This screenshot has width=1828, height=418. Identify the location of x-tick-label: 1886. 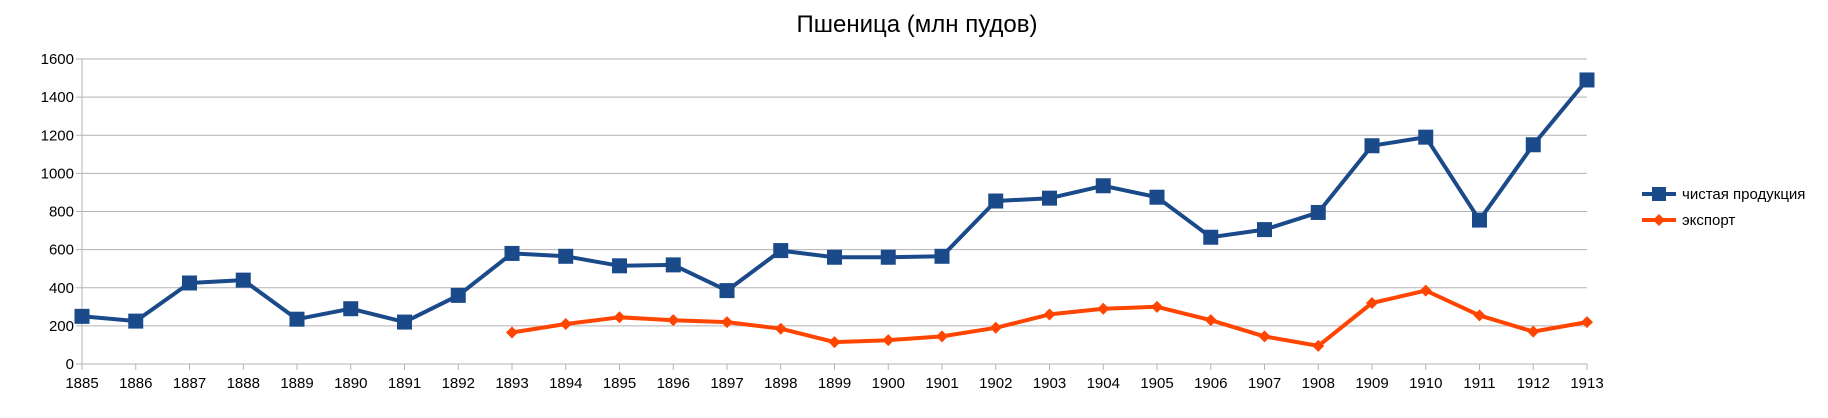
(135, 383).